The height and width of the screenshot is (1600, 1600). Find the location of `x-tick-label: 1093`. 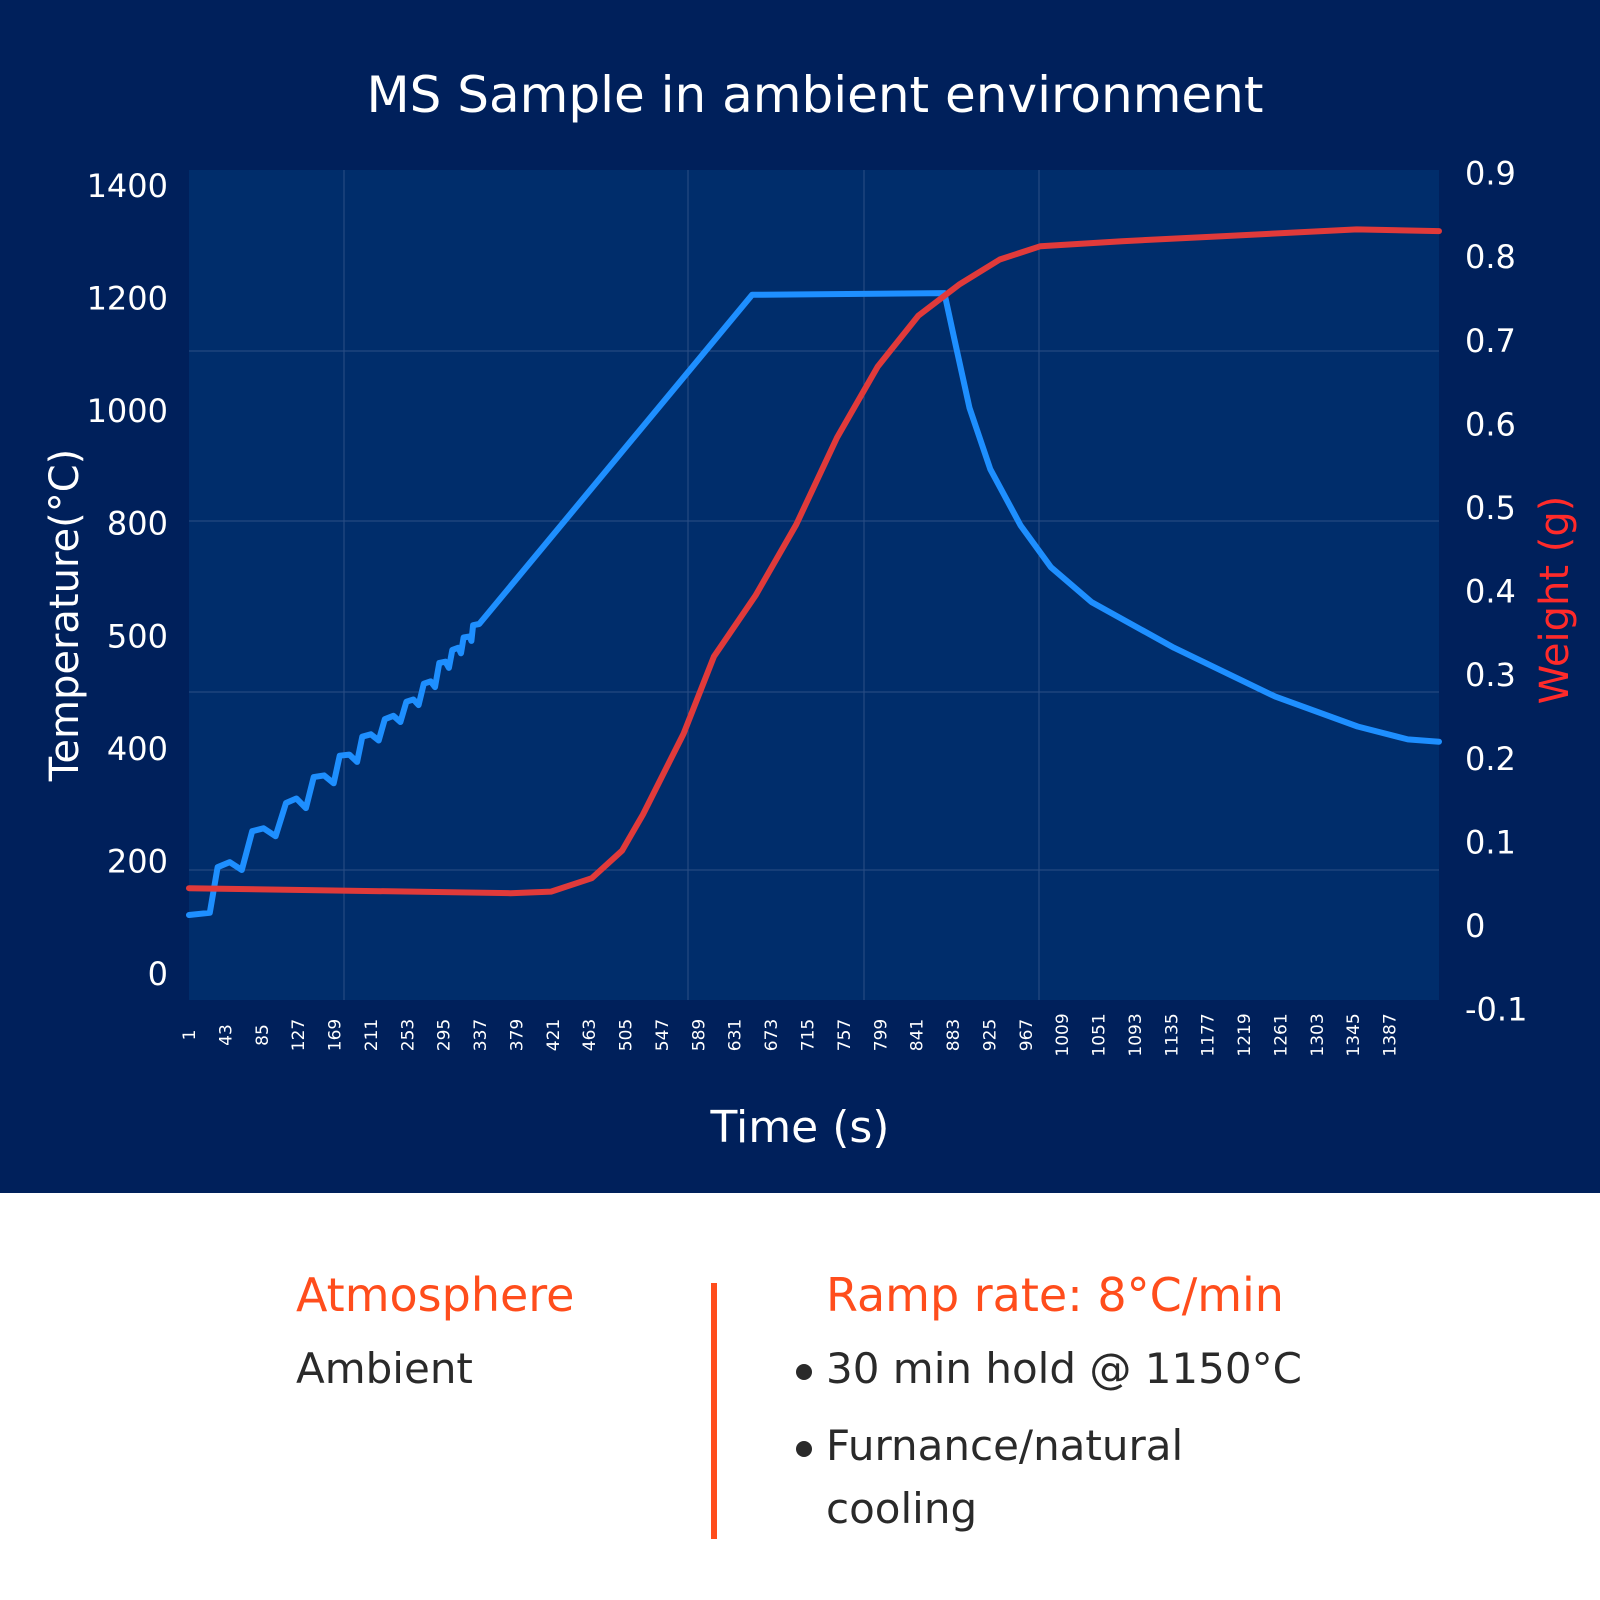

x-tick-label: 1093 is located at coordinates (1136, 1034).